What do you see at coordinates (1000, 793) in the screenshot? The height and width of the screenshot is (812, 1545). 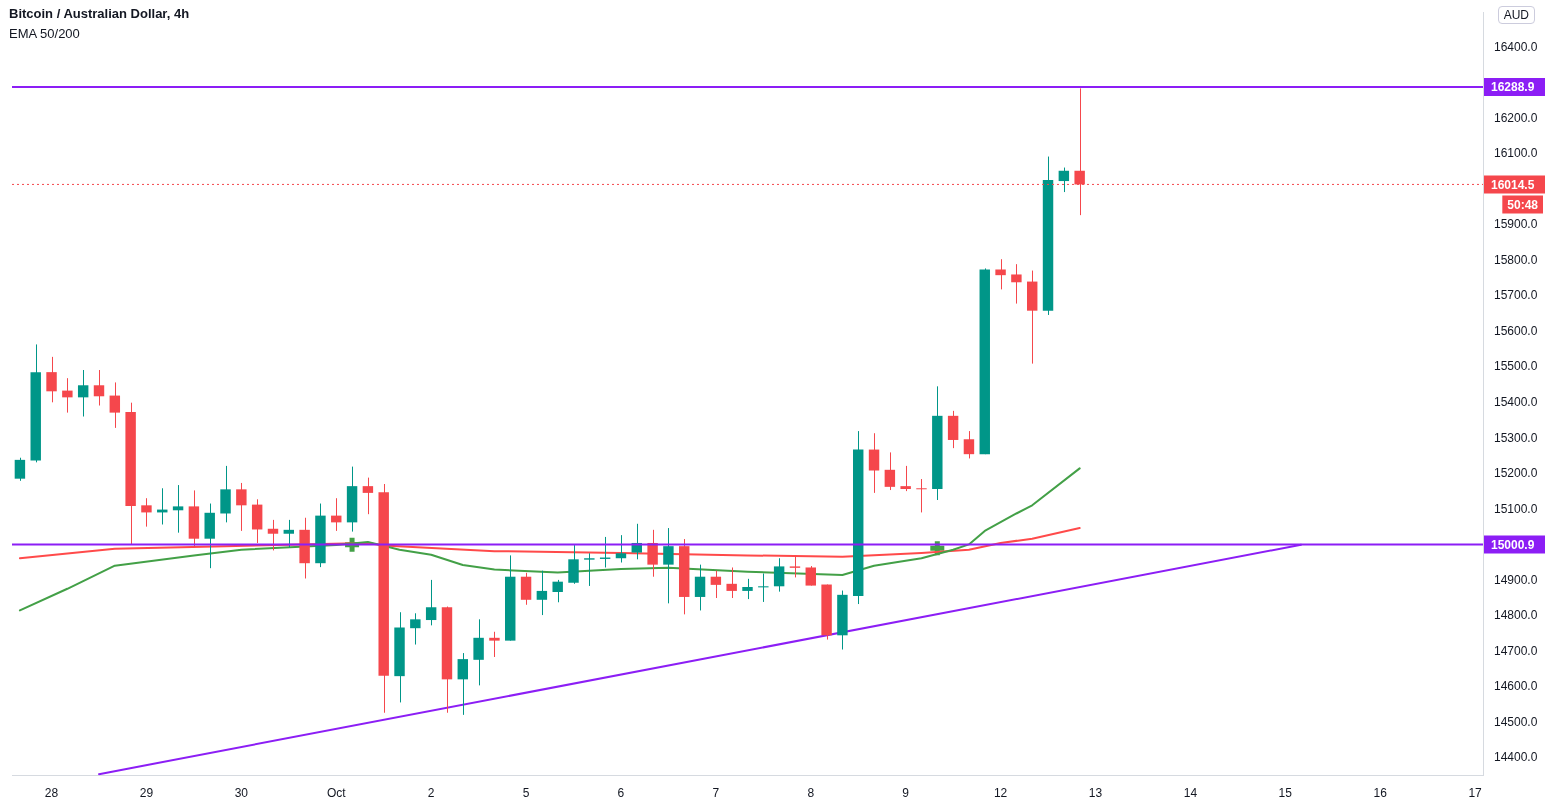 I see `x-tick-label: 12` at bounding box center [1000, 793].